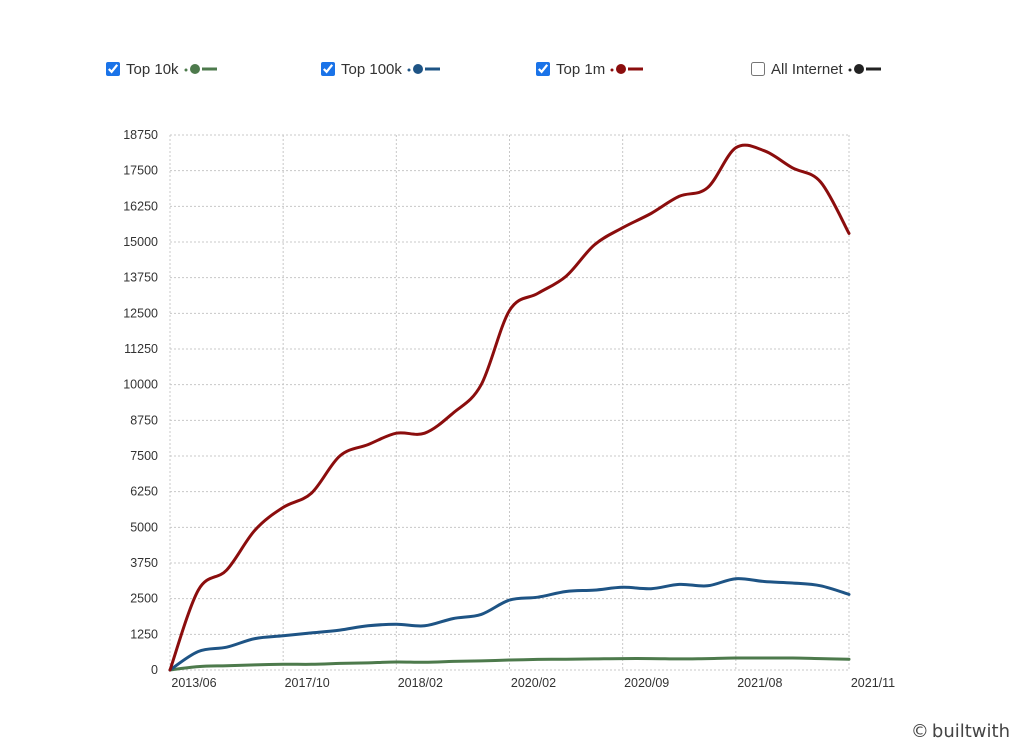  Describe the element at coordinates (141, 349) in the screenshot. I see `y-tick-label: 11250` at that location.